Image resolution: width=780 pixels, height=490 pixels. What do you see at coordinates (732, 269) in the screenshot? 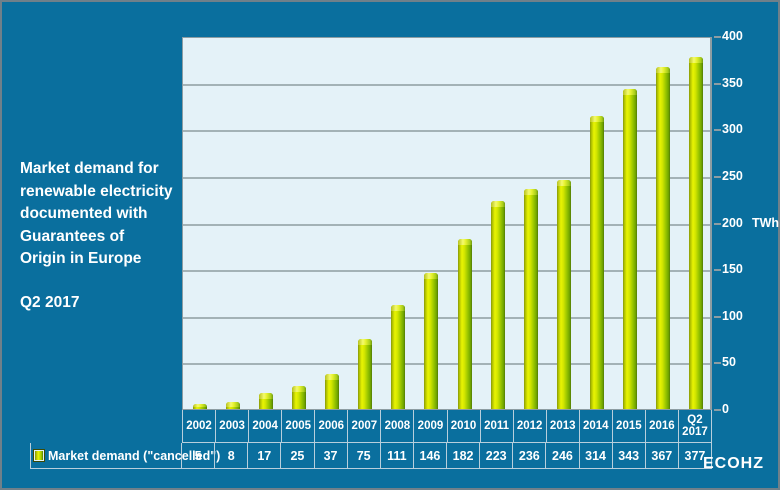
I see `y-label-150: 150` at bounding box center [732, 269].